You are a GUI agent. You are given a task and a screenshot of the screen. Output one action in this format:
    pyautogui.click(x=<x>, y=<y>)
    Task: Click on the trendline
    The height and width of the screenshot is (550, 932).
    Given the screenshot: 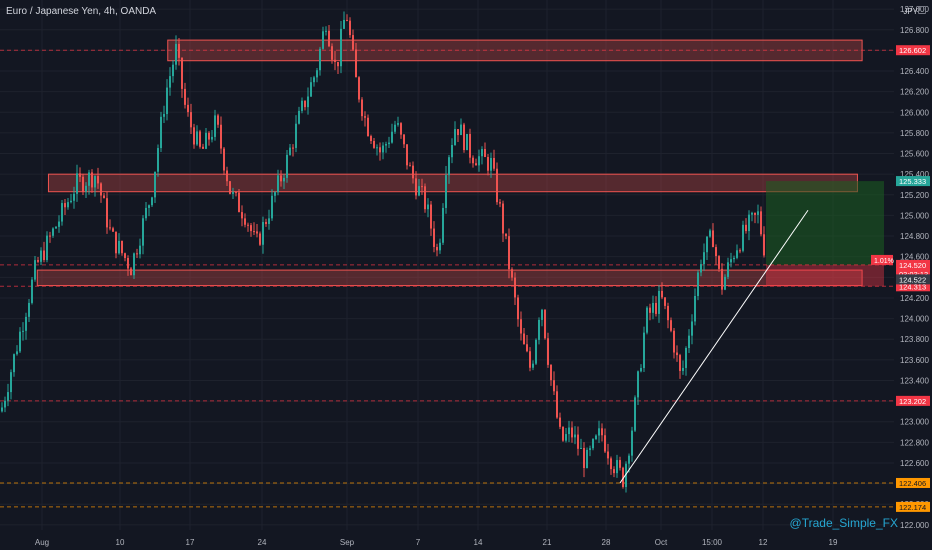 What is the action you would take?
    pyautogui.click(x=714, y=346)
    